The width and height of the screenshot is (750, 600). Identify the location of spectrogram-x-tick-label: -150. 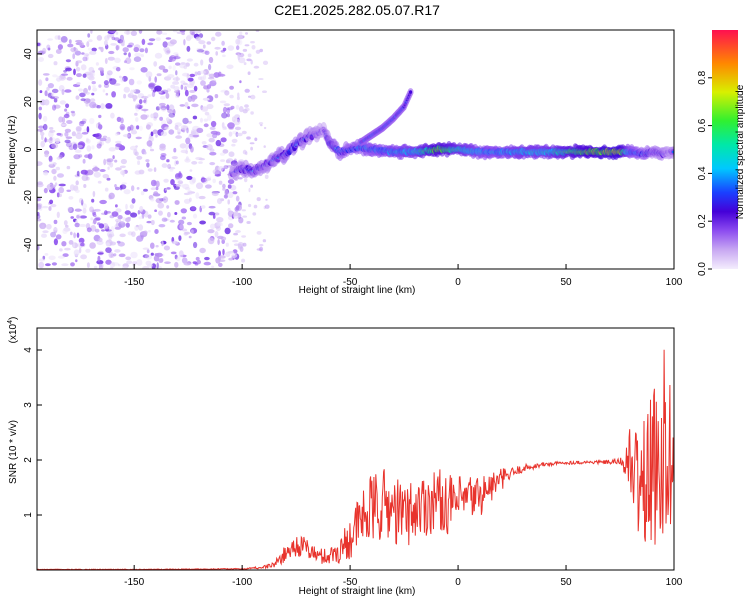
(134, 282).